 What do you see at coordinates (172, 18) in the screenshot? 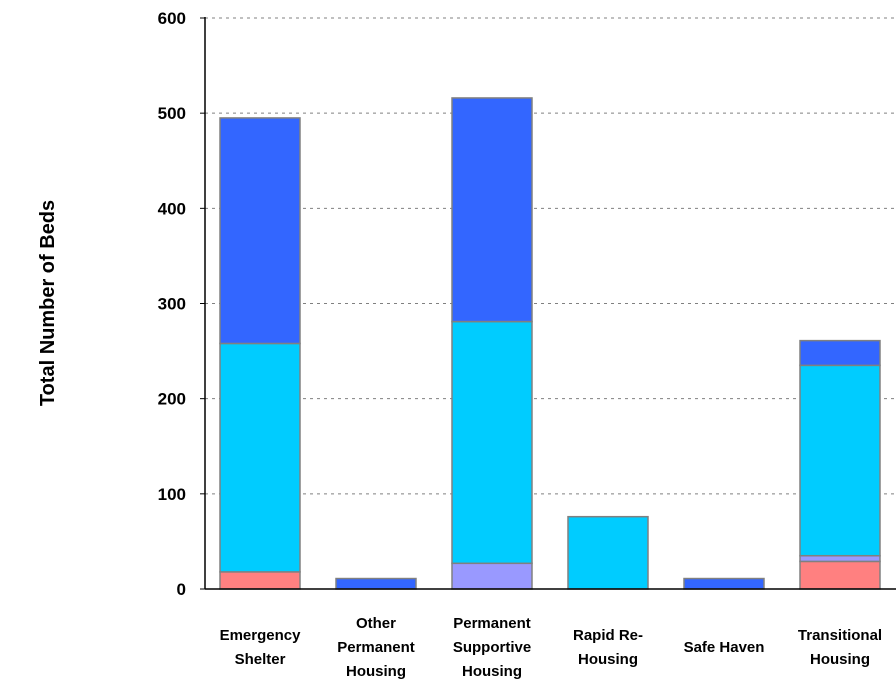
I see `y-tick-label: 600` at bounding box center [172, 18].